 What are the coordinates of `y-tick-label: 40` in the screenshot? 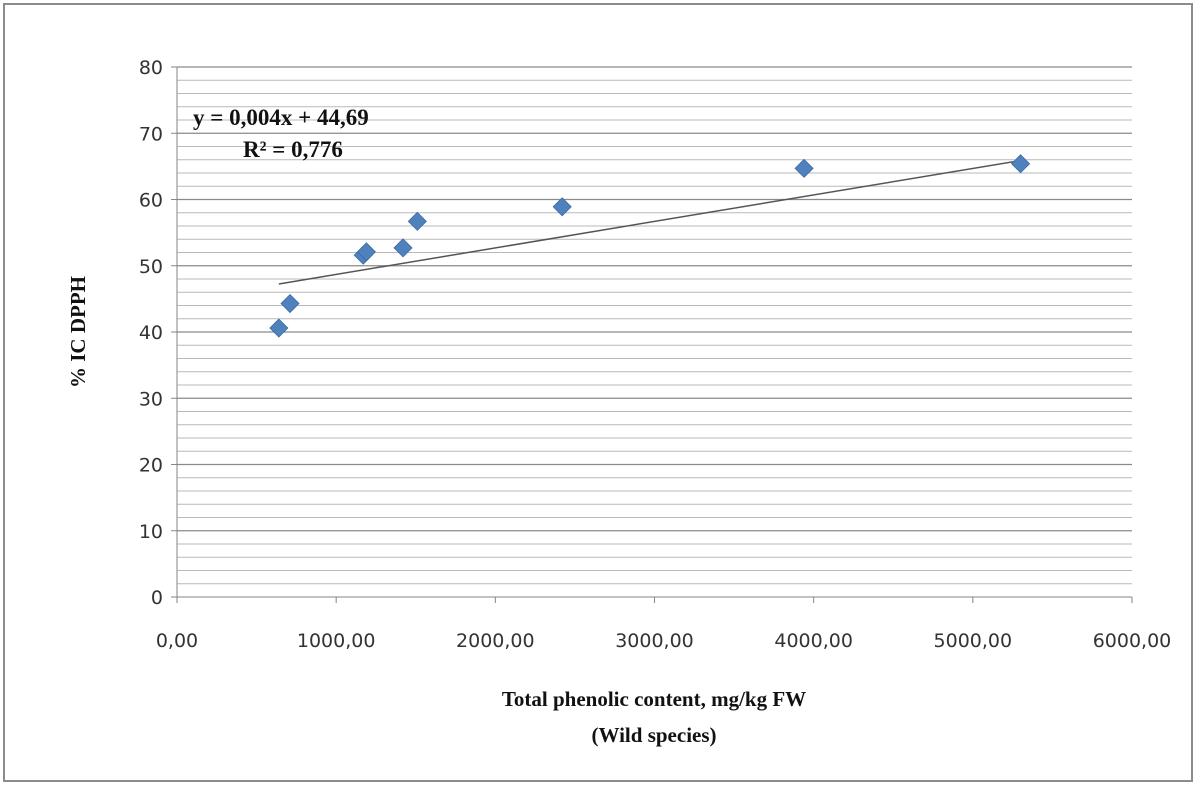 It's located at (151, 333).